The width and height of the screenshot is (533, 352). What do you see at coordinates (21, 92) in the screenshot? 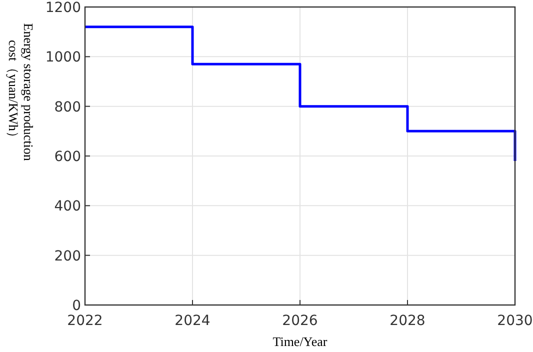
I see `y-axis-title: Energy storage production cost（yuan/KWh）` at bounding box center [21, 92].